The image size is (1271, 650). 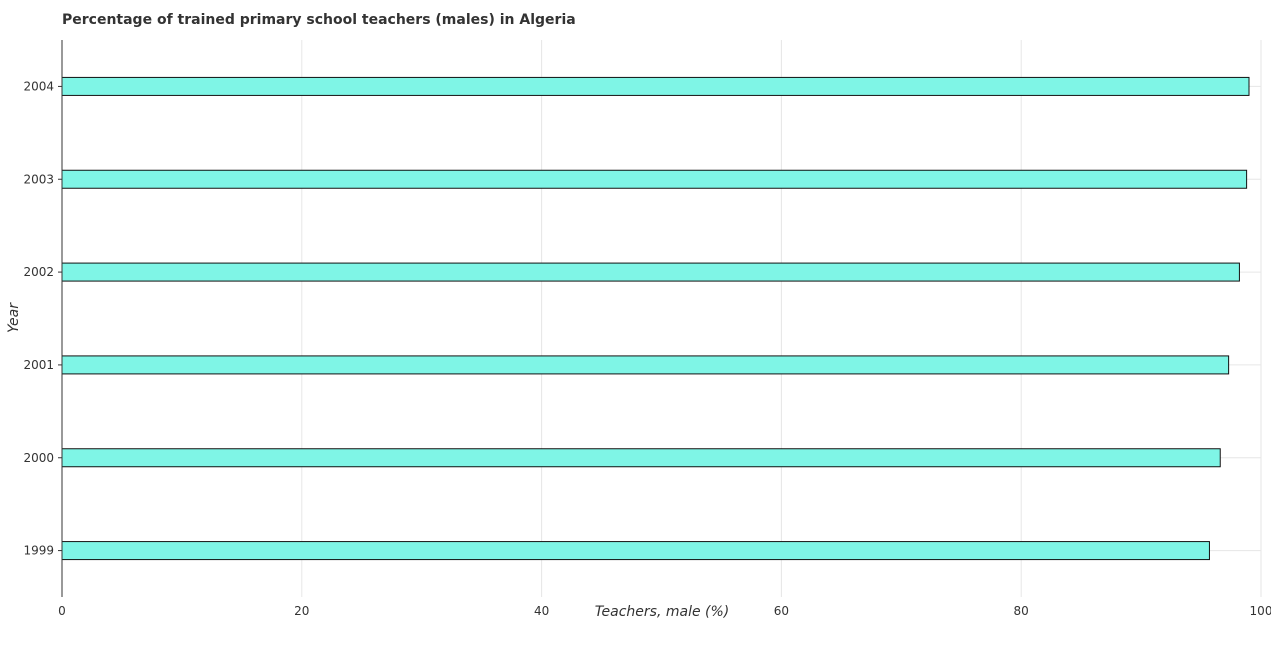 What do you see at coordinates (38, 458) in the screenshot?
I see `y-tick-label: 2000` at bounding box center [38, 458].